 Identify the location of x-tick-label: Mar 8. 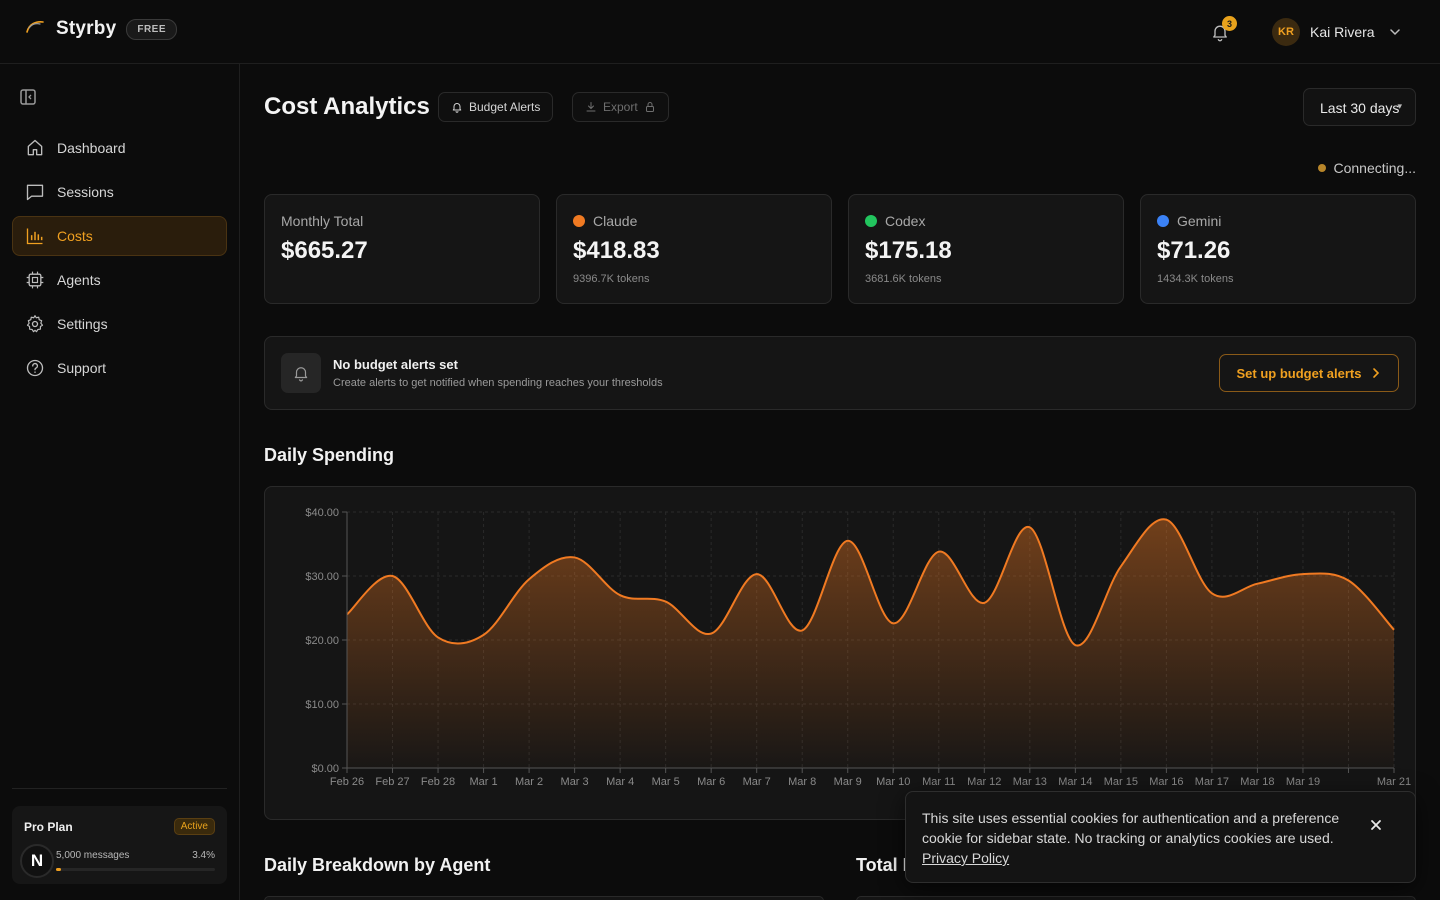
(802, 782).